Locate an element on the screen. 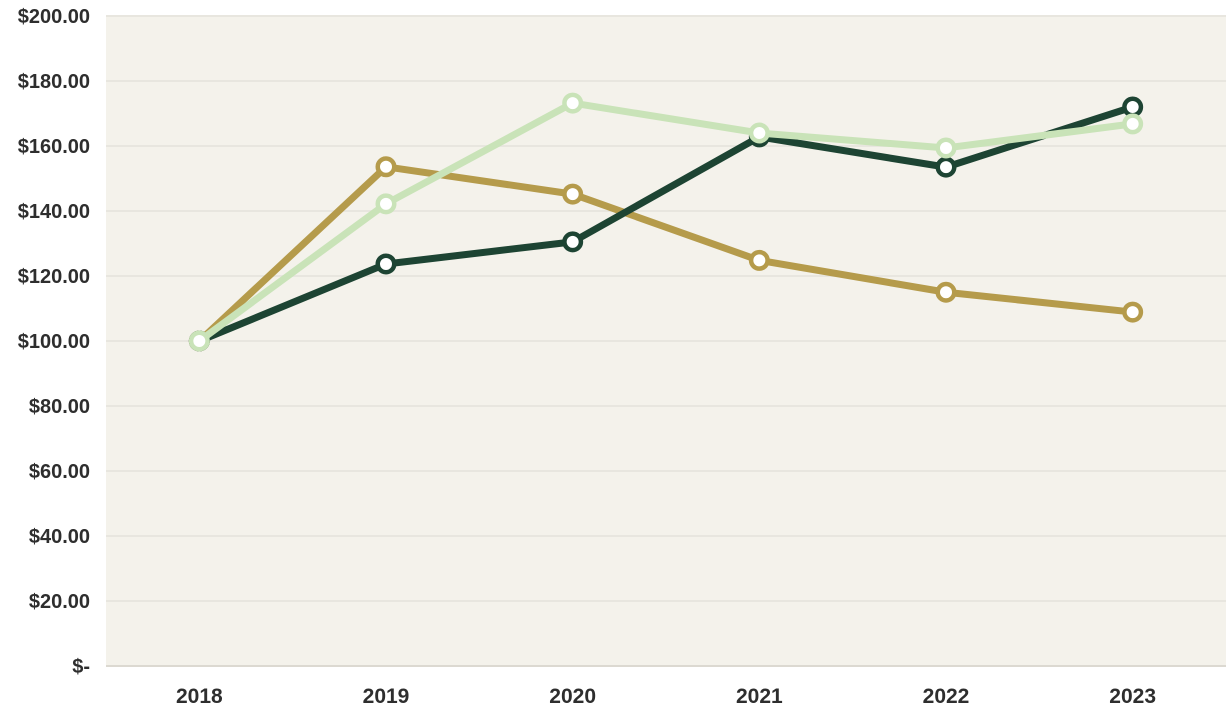 The width and height of the screenshot is (1228, 720). x-axis-tick-labels: 2018 2019 2020 2021 2022 2023 is located at coordinates (666, 696).